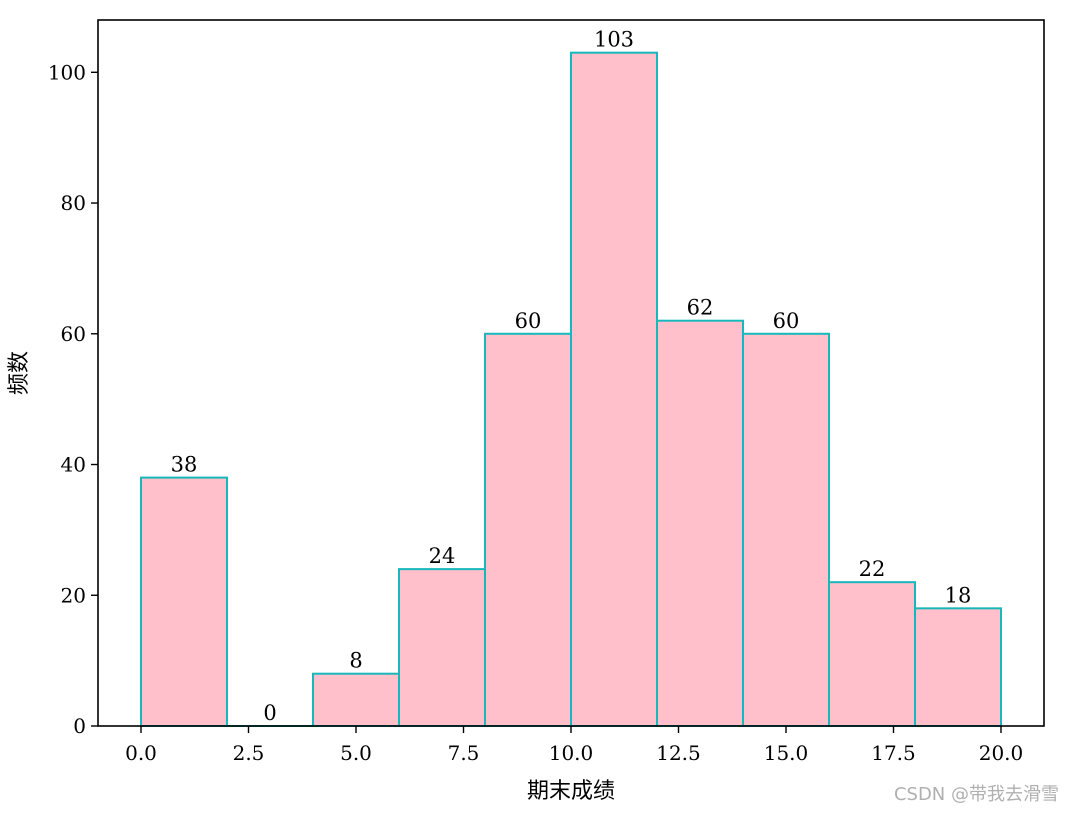  I want to click on bar-value-label: 8, so click(355, 661).